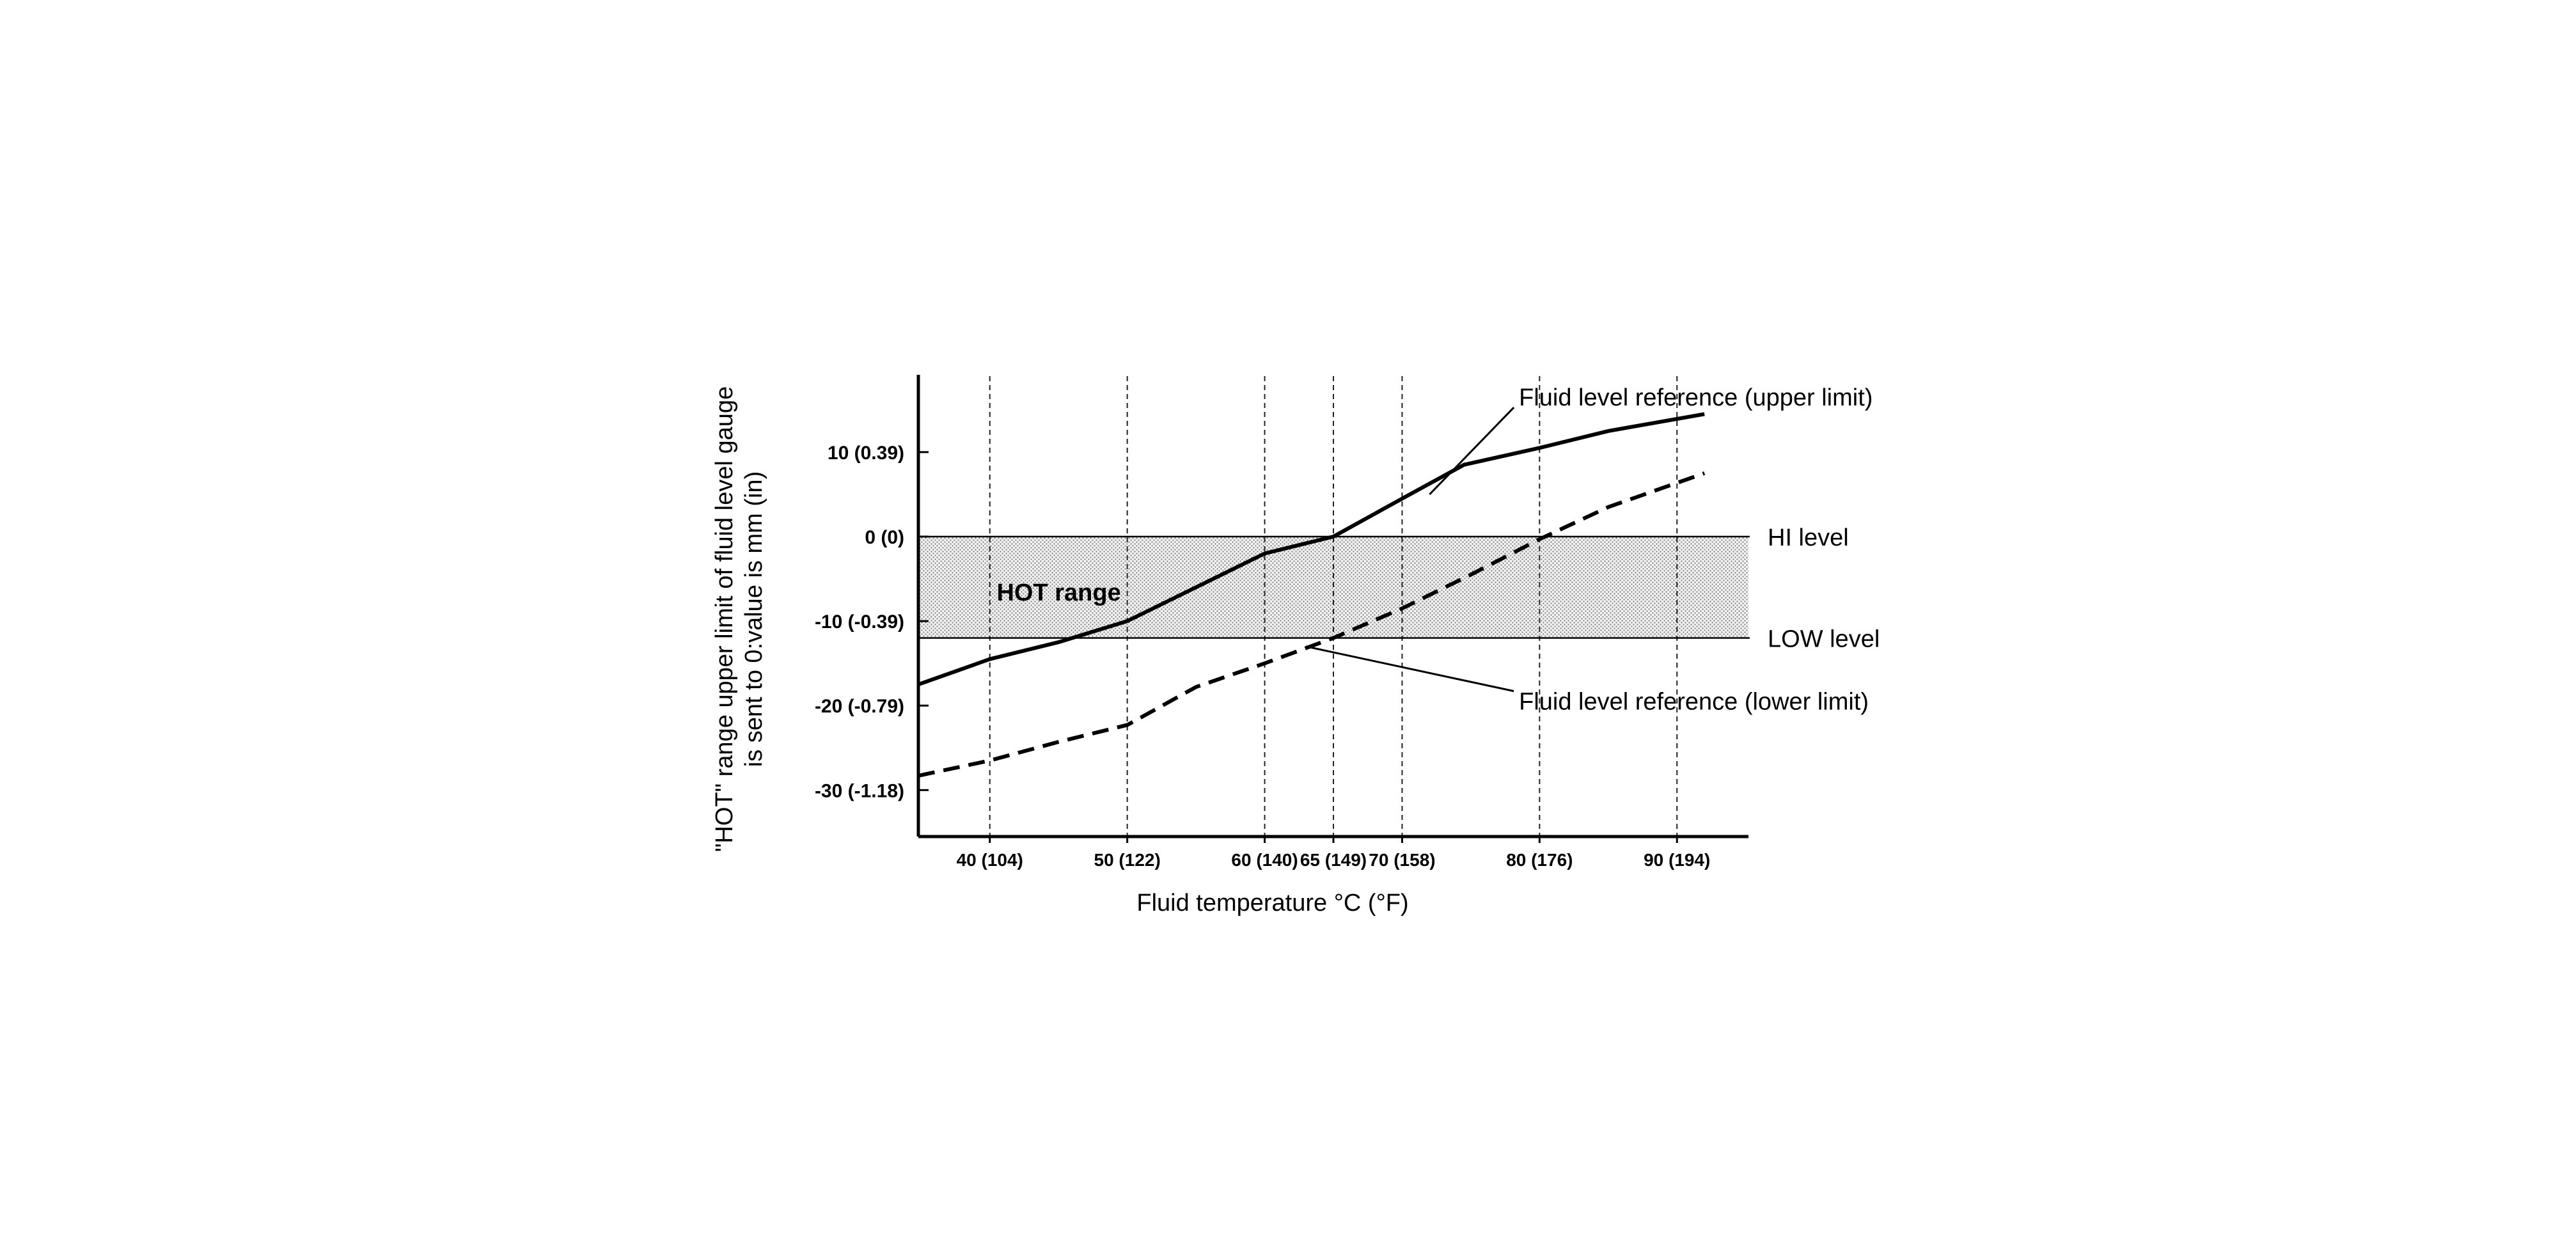  Describe the element at coordinates (1696, 397) in the screenshot. I see `upper-limit-callout-label: Fluid level reference (upper limit)` at that location.